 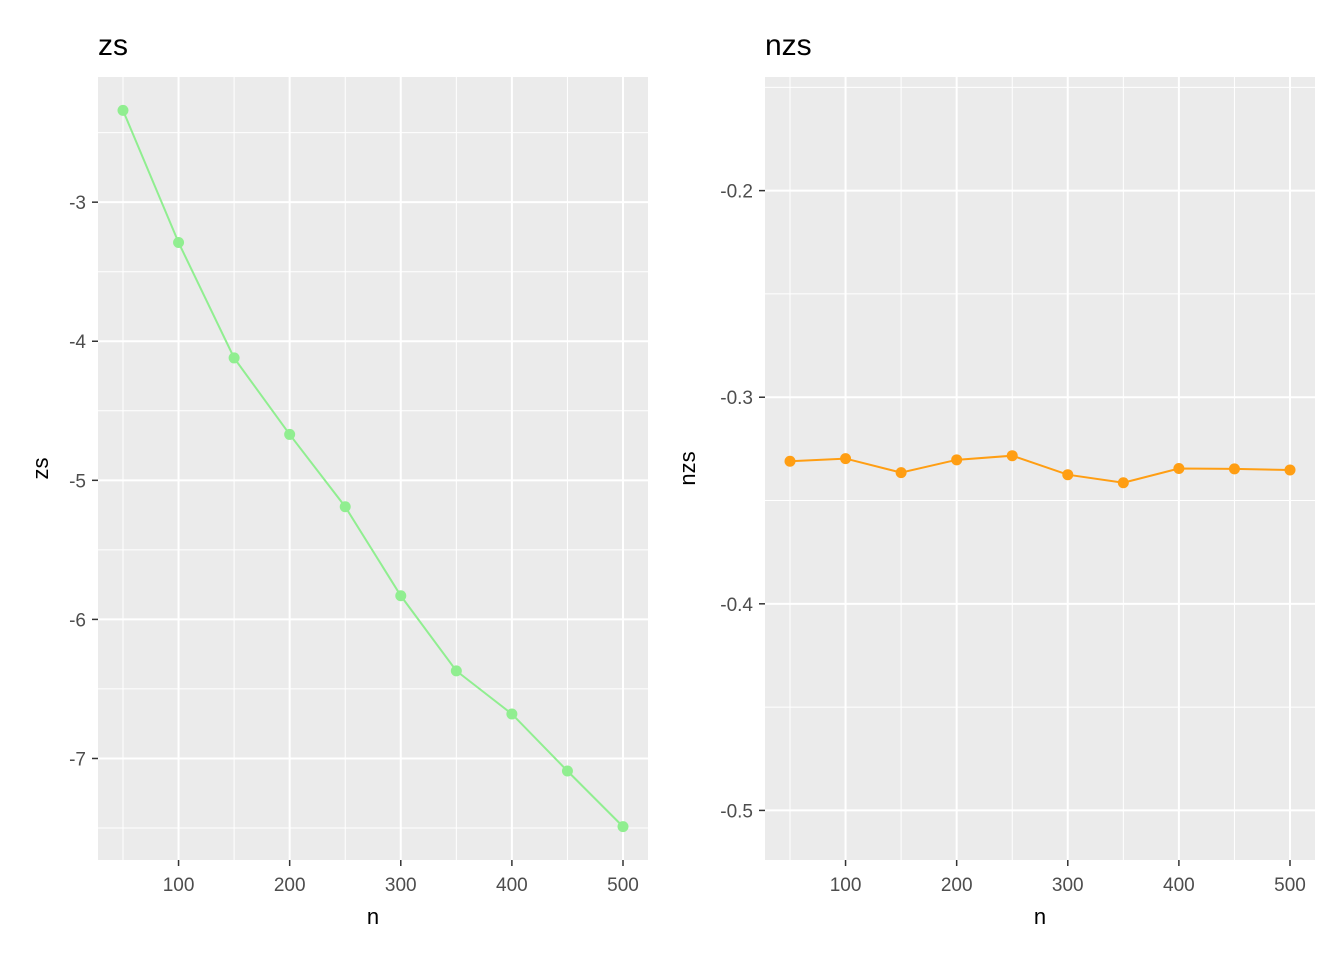 What do you see at coordinates (687, 468) in the screenshot?
I see `y-axis-title: nzs` at bounding box center [687, 468].